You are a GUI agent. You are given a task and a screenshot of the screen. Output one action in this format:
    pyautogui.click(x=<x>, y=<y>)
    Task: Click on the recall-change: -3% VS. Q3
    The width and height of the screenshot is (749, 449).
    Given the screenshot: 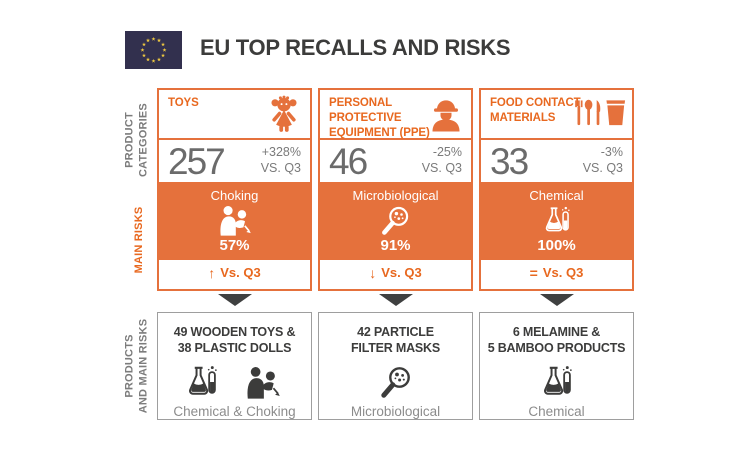 What is the action you would take?
    pyautogui.click(x=603, y=160)
    